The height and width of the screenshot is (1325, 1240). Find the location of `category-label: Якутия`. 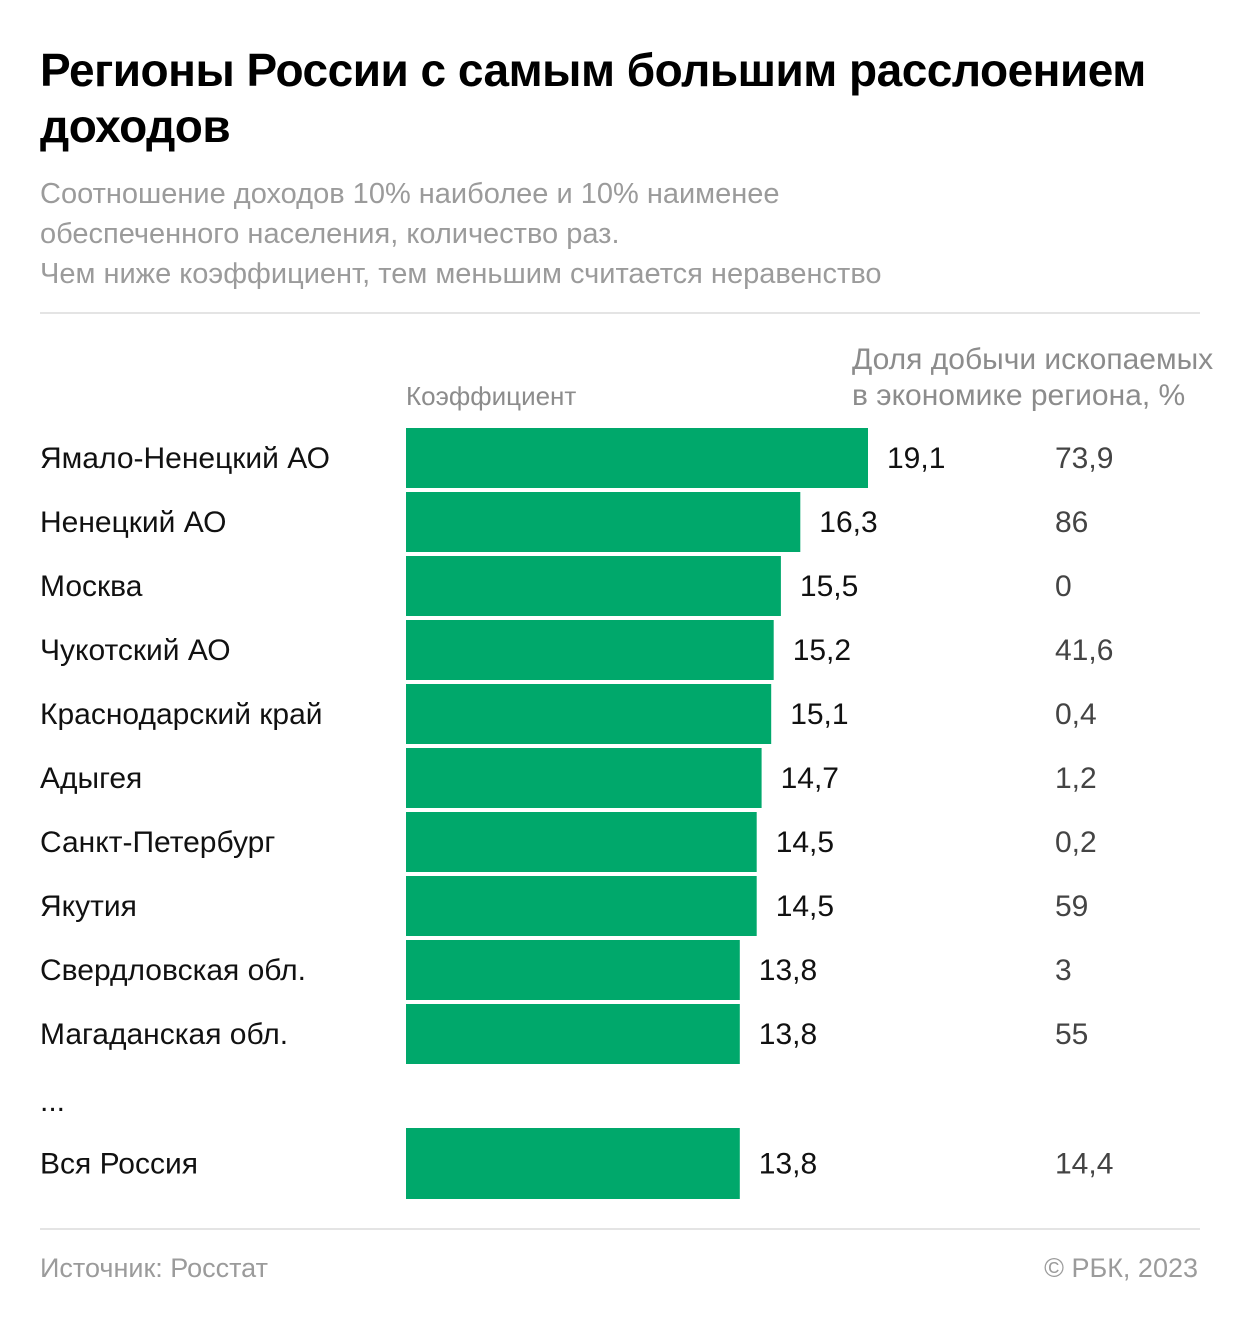

category-label: Якутия is located at coordinates (88, 906).